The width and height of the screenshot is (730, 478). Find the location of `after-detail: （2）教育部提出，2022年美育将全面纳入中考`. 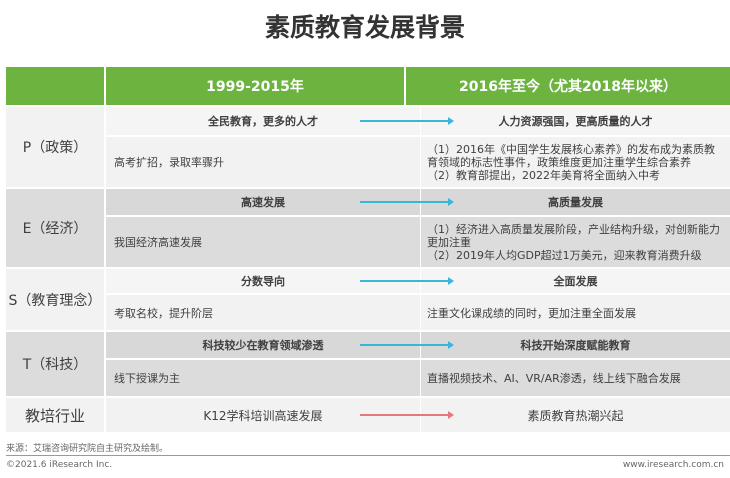

after-detail: （2）教育部提出，2022年美育将全面纳入中考 is located at coordinates (543, 175).